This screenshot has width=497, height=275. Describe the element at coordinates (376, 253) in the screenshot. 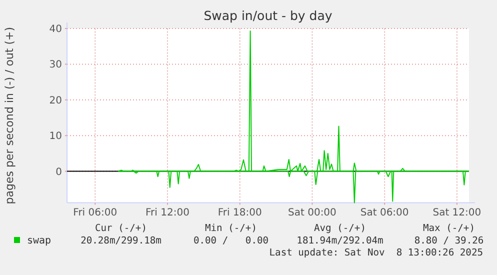

I see `text: Last update: Sat Nov 8 13:00:26 2025` at that location.